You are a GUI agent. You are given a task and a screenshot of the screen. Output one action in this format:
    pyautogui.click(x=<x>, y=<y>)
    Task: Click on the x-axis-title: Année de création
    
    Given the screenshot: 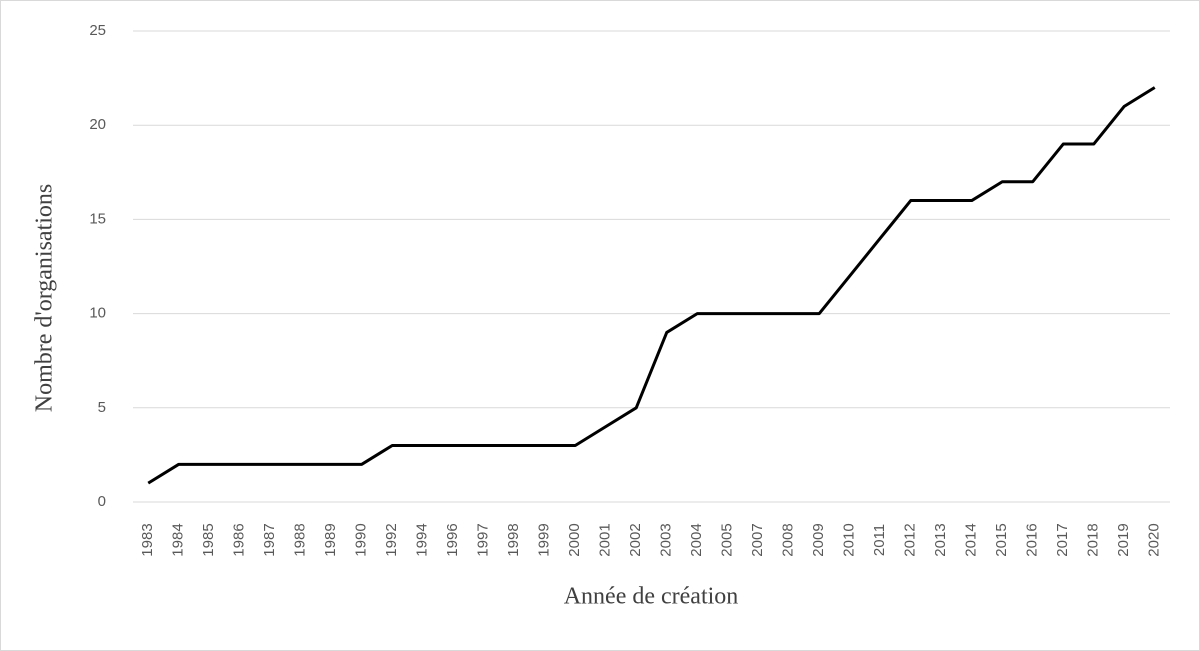 What is the action you would take?
    pyautogui.click(x=651, y=597)
    